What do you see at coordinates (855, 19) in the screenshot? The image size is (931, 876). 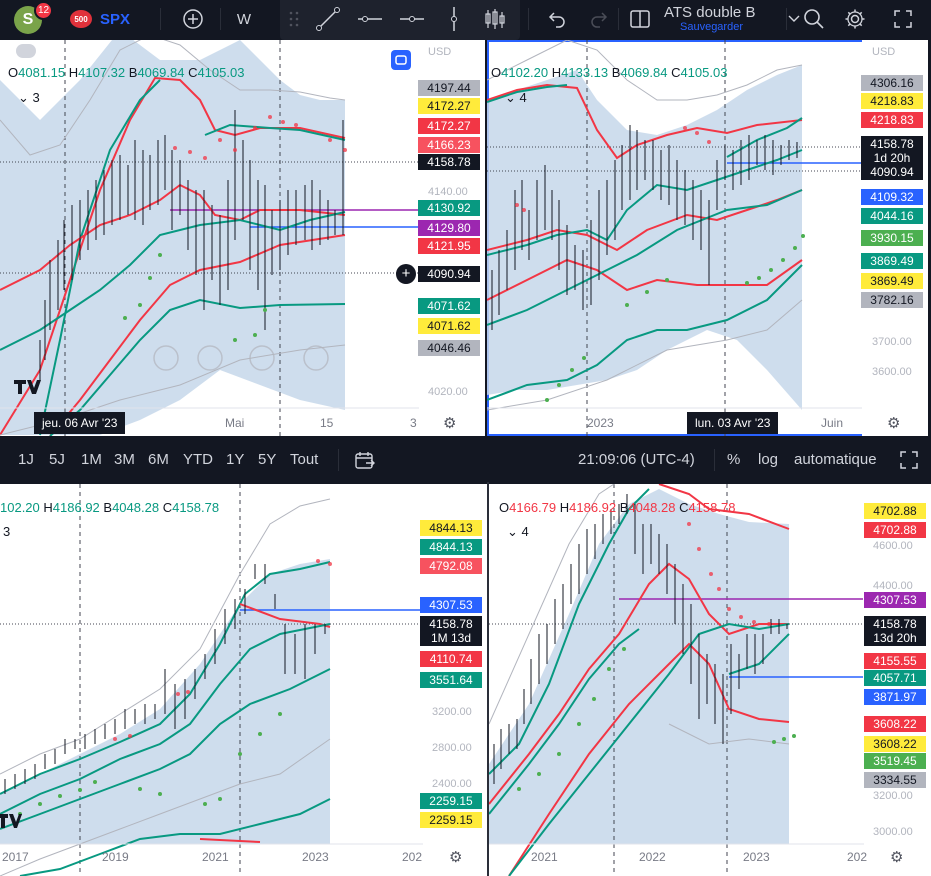 I see `gear-icon` at bounding box center [855, 19].